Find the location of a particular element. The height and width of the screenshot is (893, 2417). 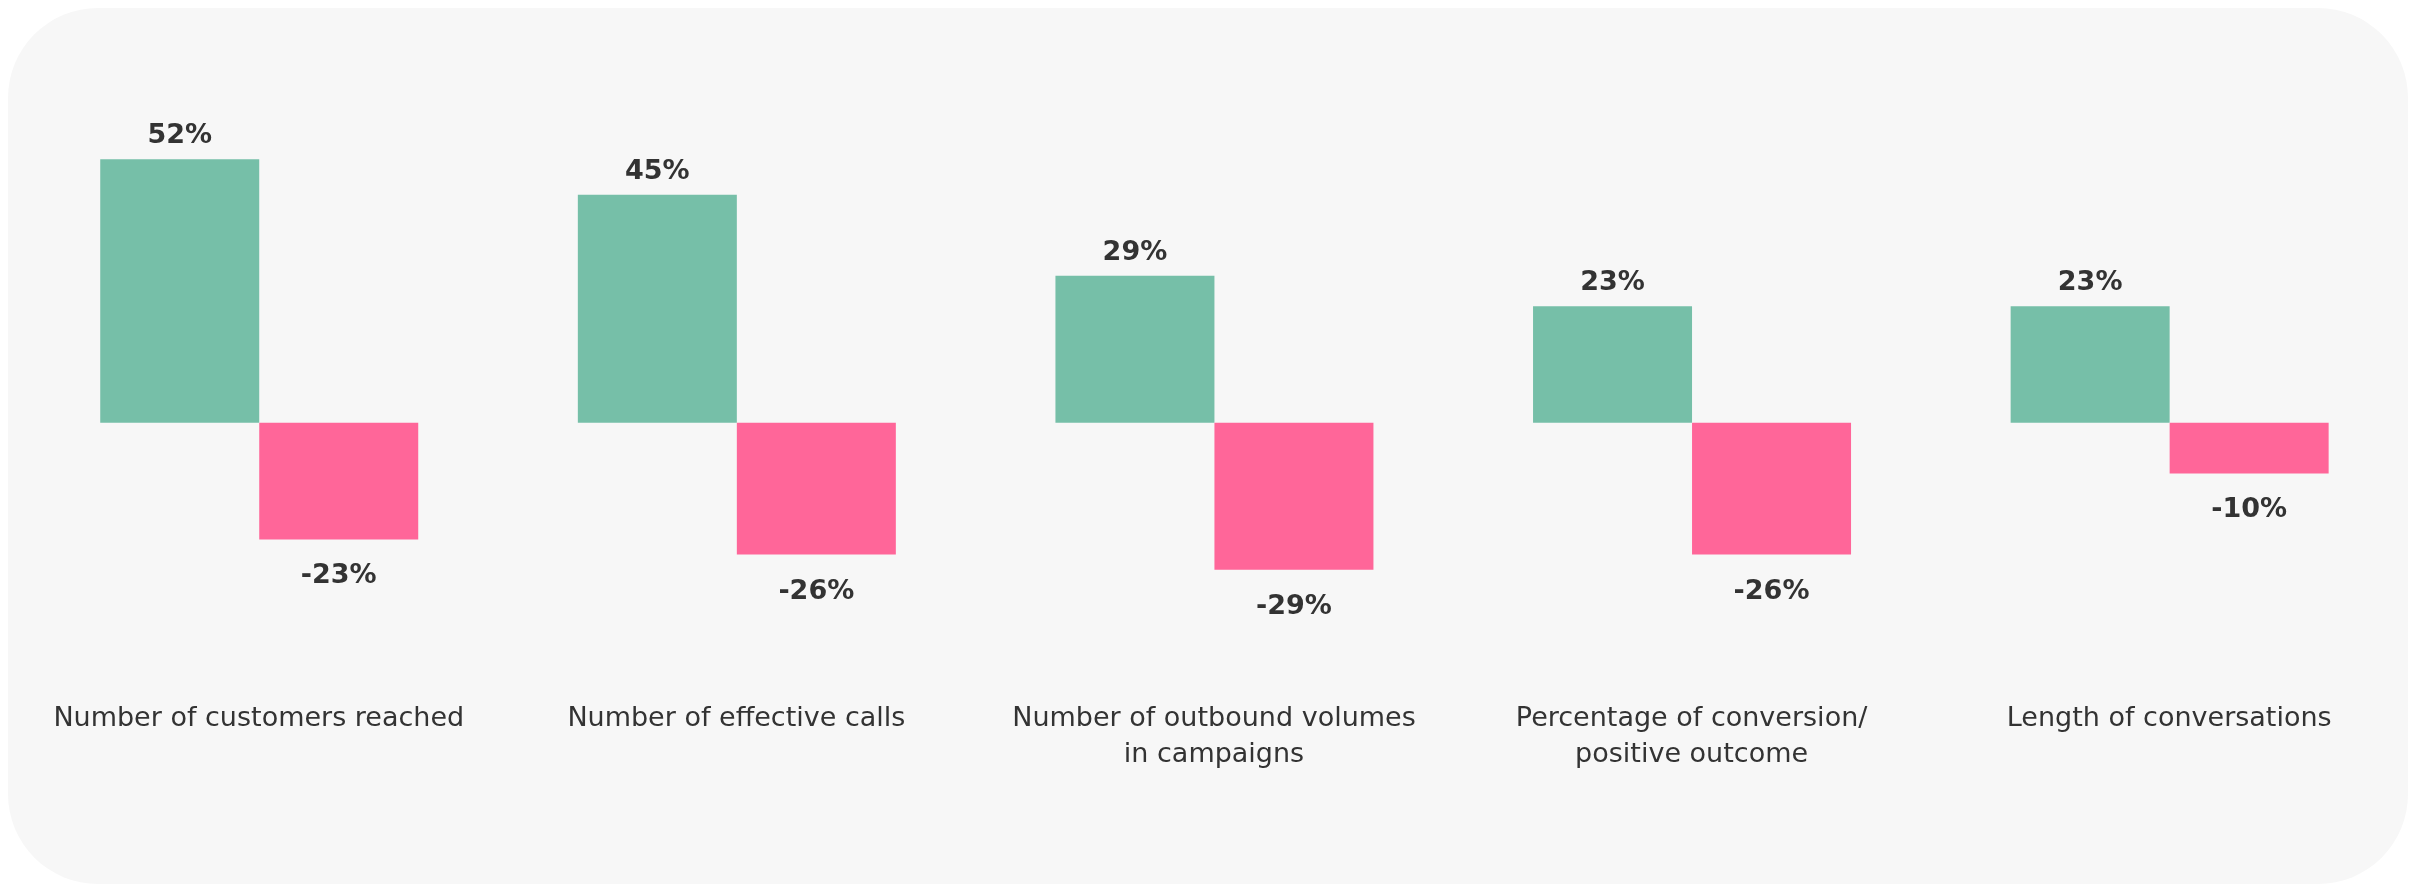

x-tick-label: Number of outbound volumes in campaigns is located at coordinates (1214, 734).